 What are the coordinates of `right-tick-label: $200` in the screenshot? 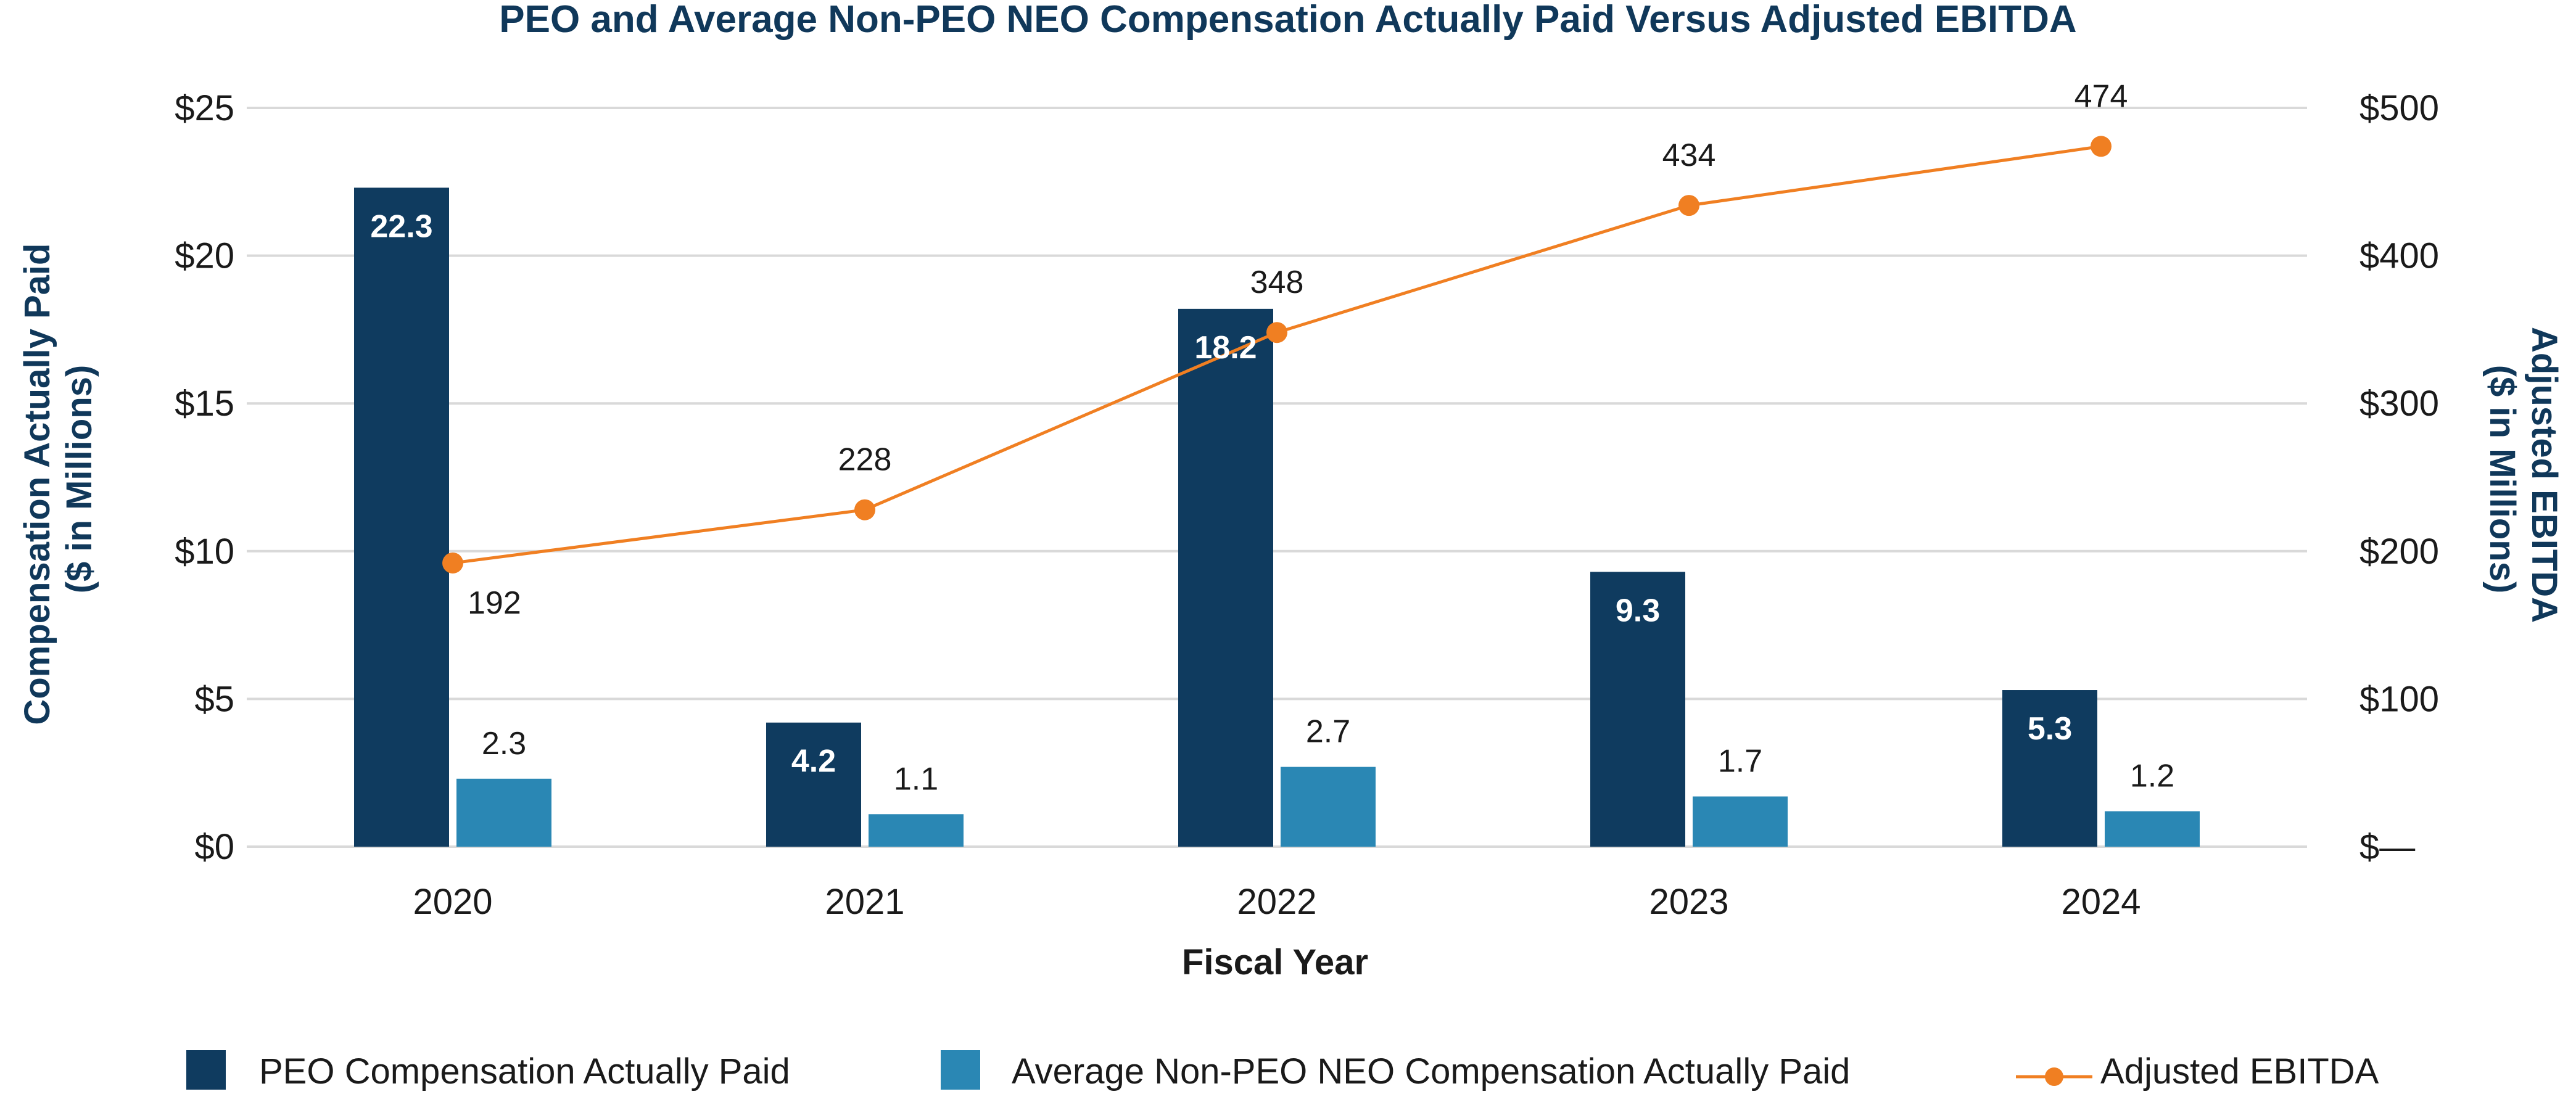 It's located at (2399, 552).